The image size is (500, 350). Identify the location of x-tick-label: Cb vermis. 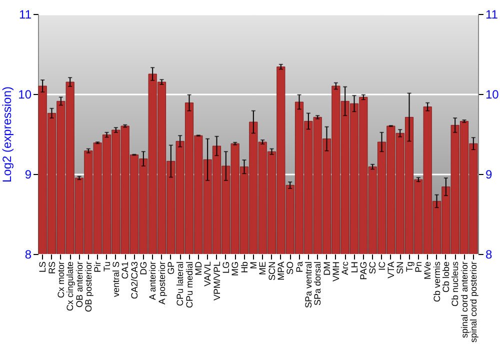
(437, 281).